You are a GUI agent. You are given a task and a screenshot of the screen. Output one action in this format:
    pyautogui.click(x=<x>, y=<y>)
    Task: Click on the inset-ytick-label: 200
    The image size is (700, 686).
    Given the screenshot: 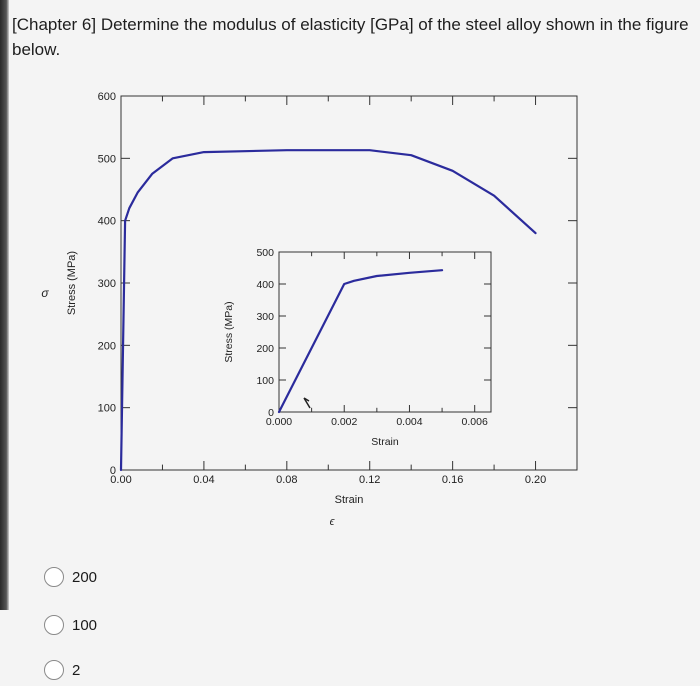 What is the action you would take?
    pyautogui.click(x=265, y=349)
    